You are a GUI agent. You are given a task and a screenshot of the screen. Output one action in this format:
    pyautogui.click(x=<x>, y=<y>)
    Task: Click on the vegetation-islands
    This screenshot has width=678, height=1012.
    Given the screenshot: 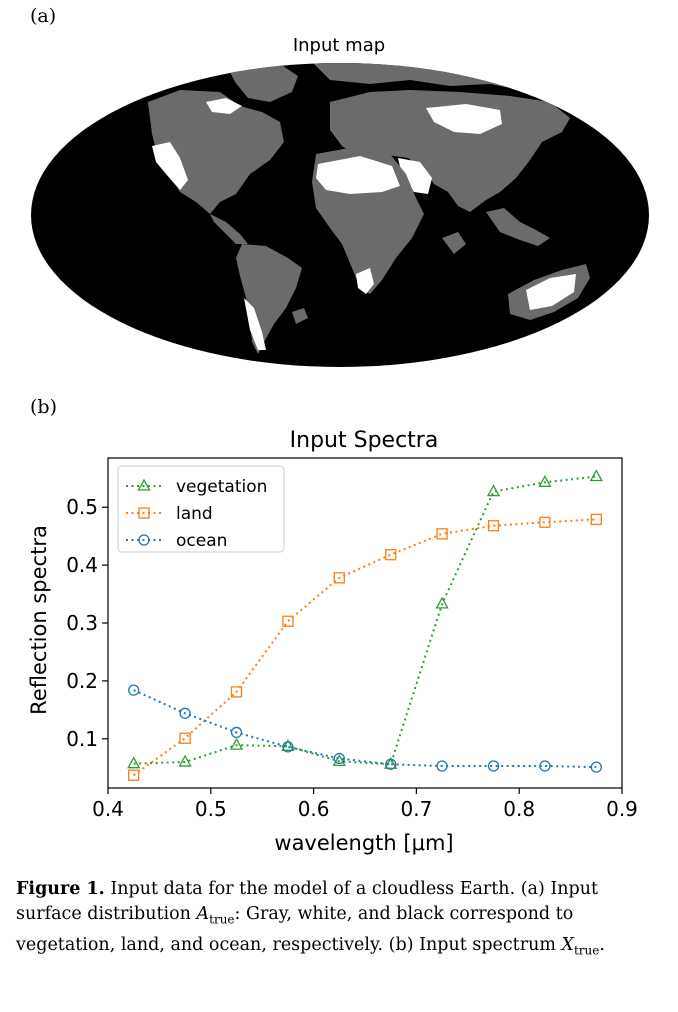 What is the action you would take?
    pyautogui.click(x=379, y=278)
    